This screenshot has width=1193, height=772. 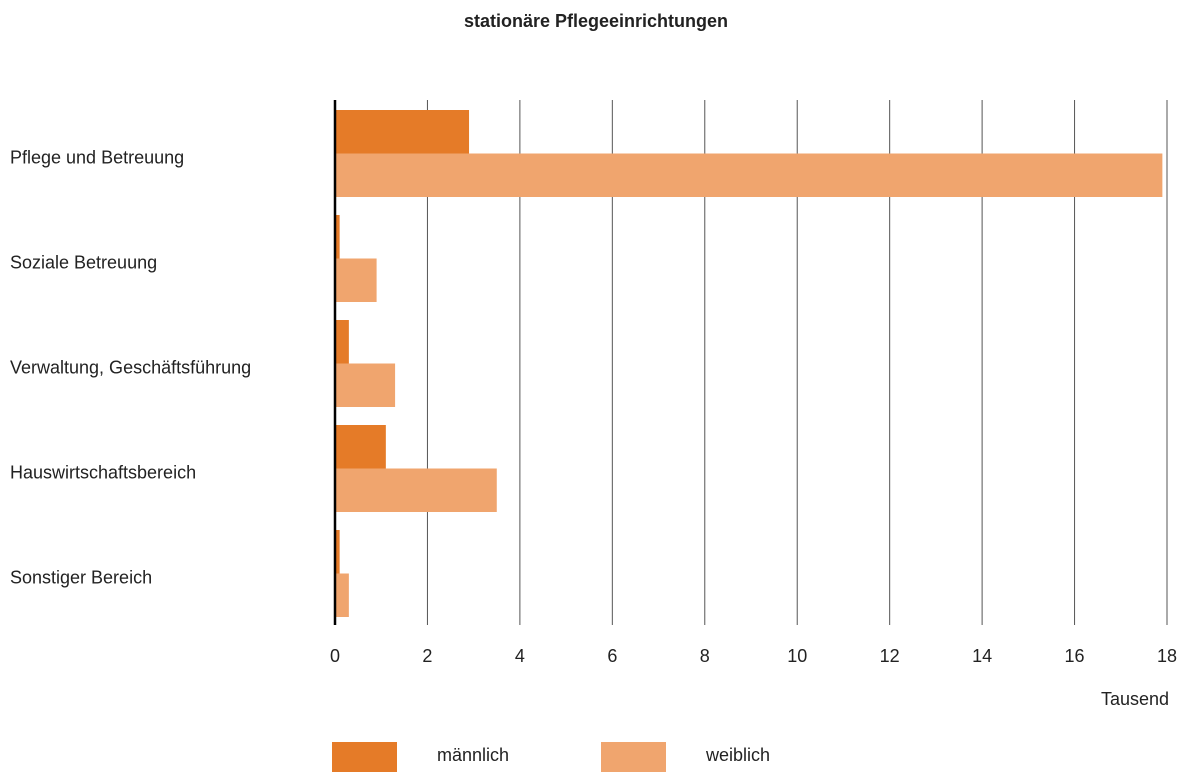 What do you see at coordinates (797, 656) in the screenshot?
I see `x-tick-label: 10` at bounding box center [797, 656].